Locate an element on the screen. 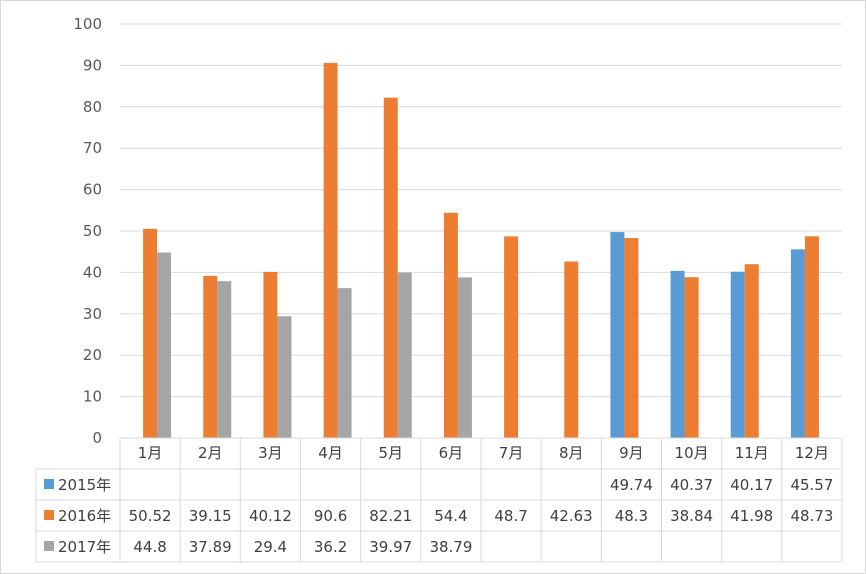 The height and width of the screenshot is (574, 866). y-tick-label: 90 is located at coordinates (92, 65).